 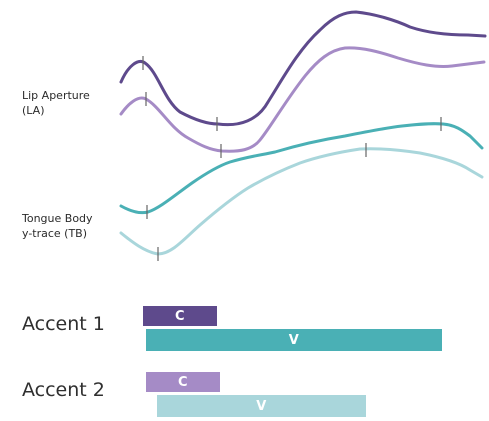 What do you see at coordinates (57, 226) in the screenshot?
I see `tongue-body-label: Tongue Body y-trace (TB)` at bounding box center [57, 226].